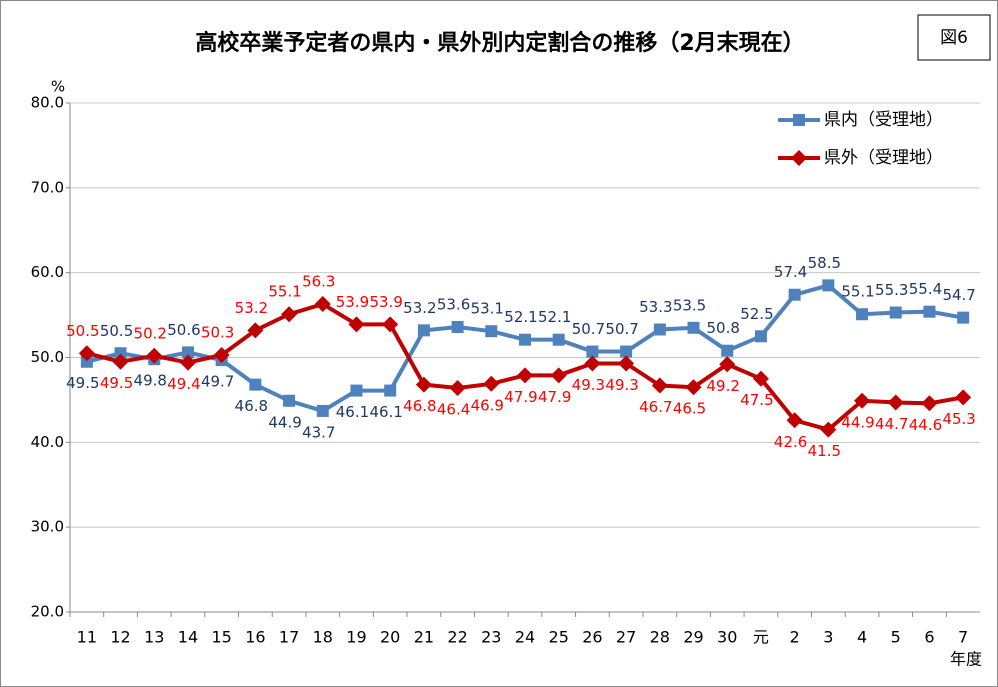 This screenshot has height=687, width=998. What do you see at coordinates (284, 292) in the screenshot?
I see `data-label: 55.1` at bounding box center [284, 292].